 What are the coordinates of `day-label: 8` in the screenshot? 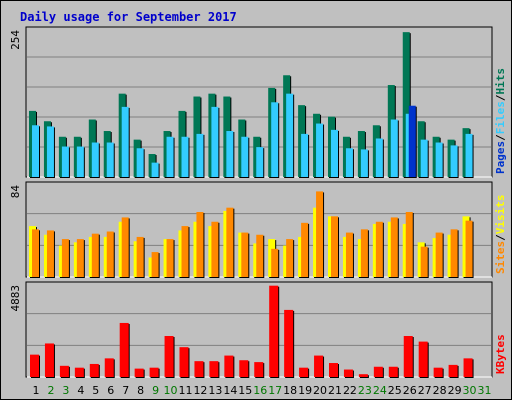 It's located at (140, 390).